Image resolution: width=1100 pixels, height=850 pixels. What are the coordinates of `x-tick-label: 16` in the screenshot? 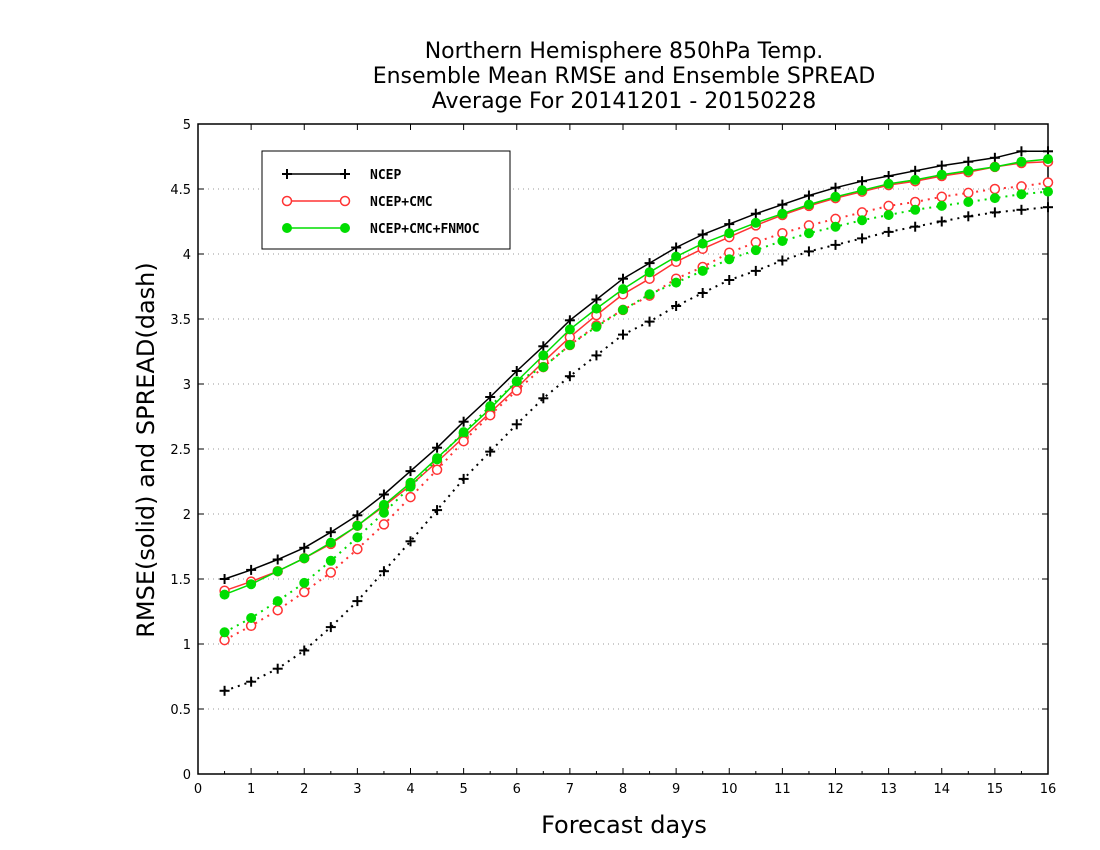 It's located at (1048, 789).